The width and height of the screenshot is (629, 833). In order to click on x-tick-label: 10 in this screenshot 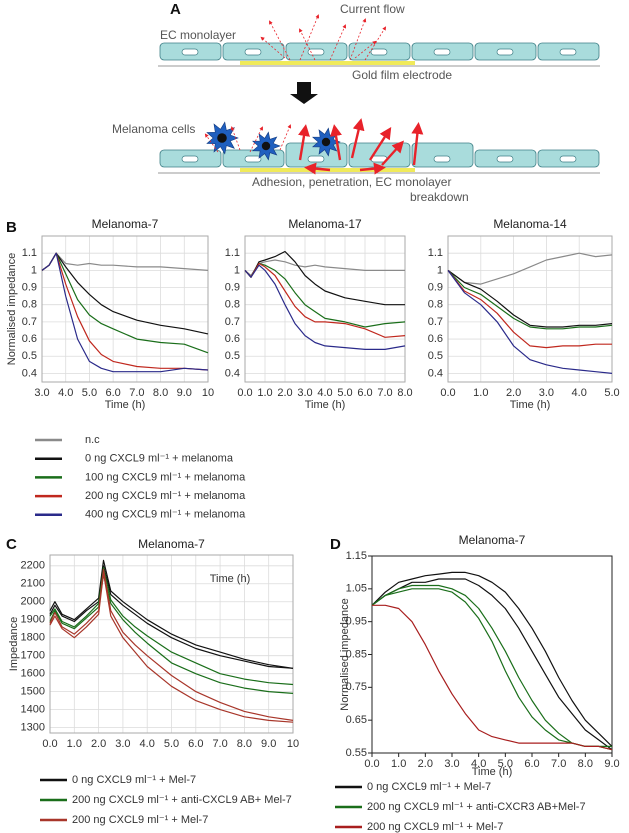, I will do `click(208, 393)`.